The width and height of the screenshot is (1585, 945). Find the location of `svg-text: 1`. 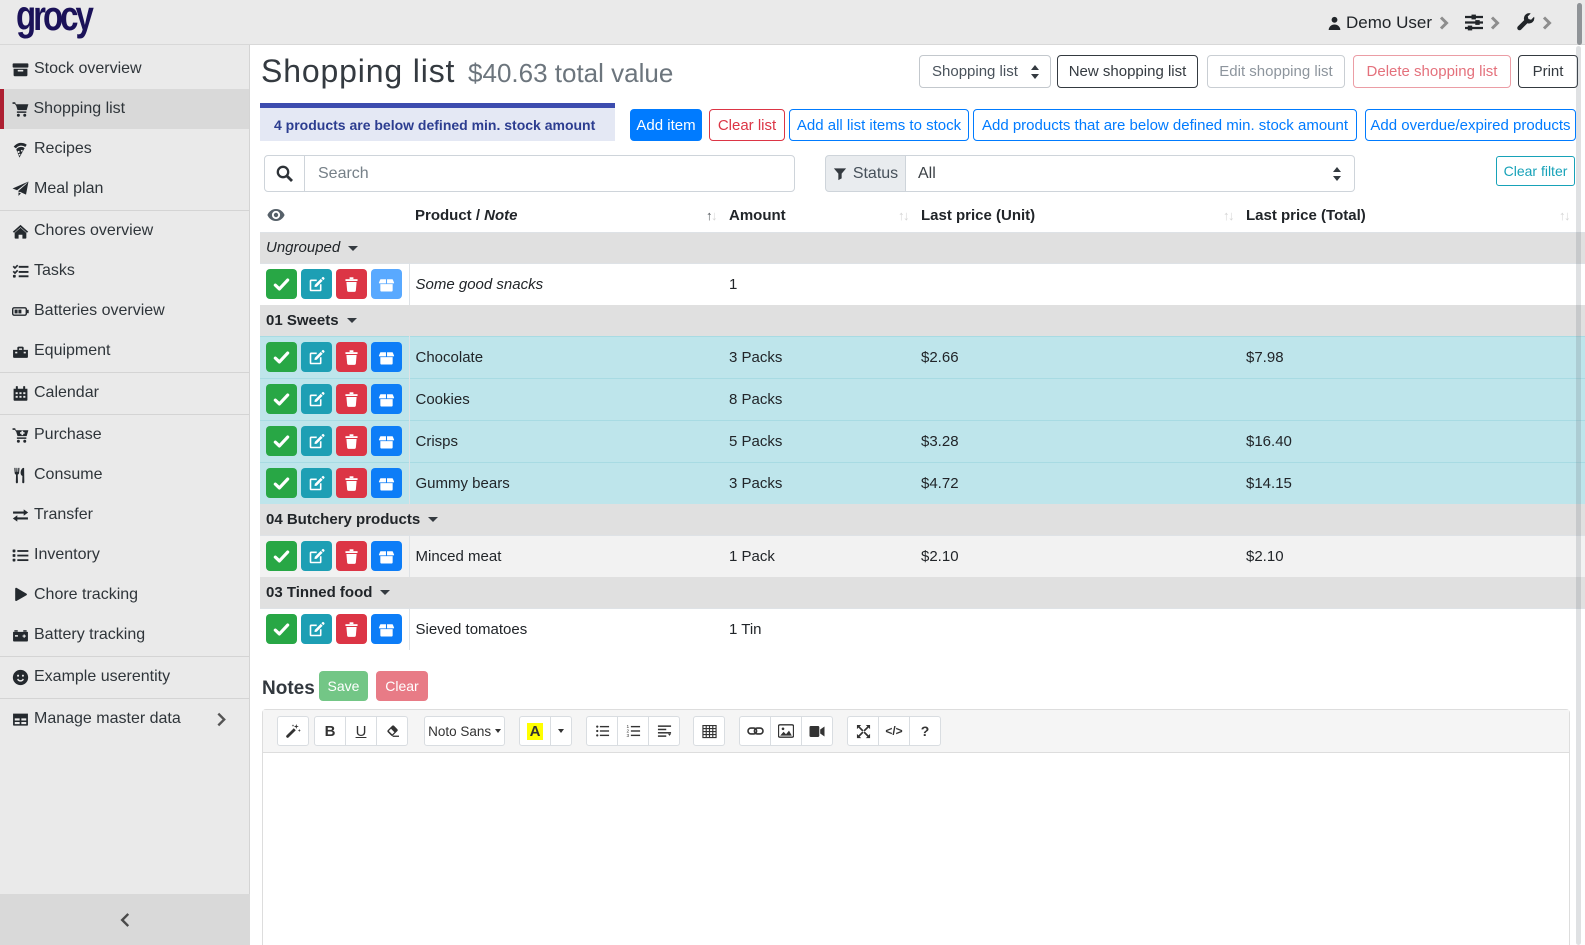

svg-text: 1 is located at coordinates (627, 727).